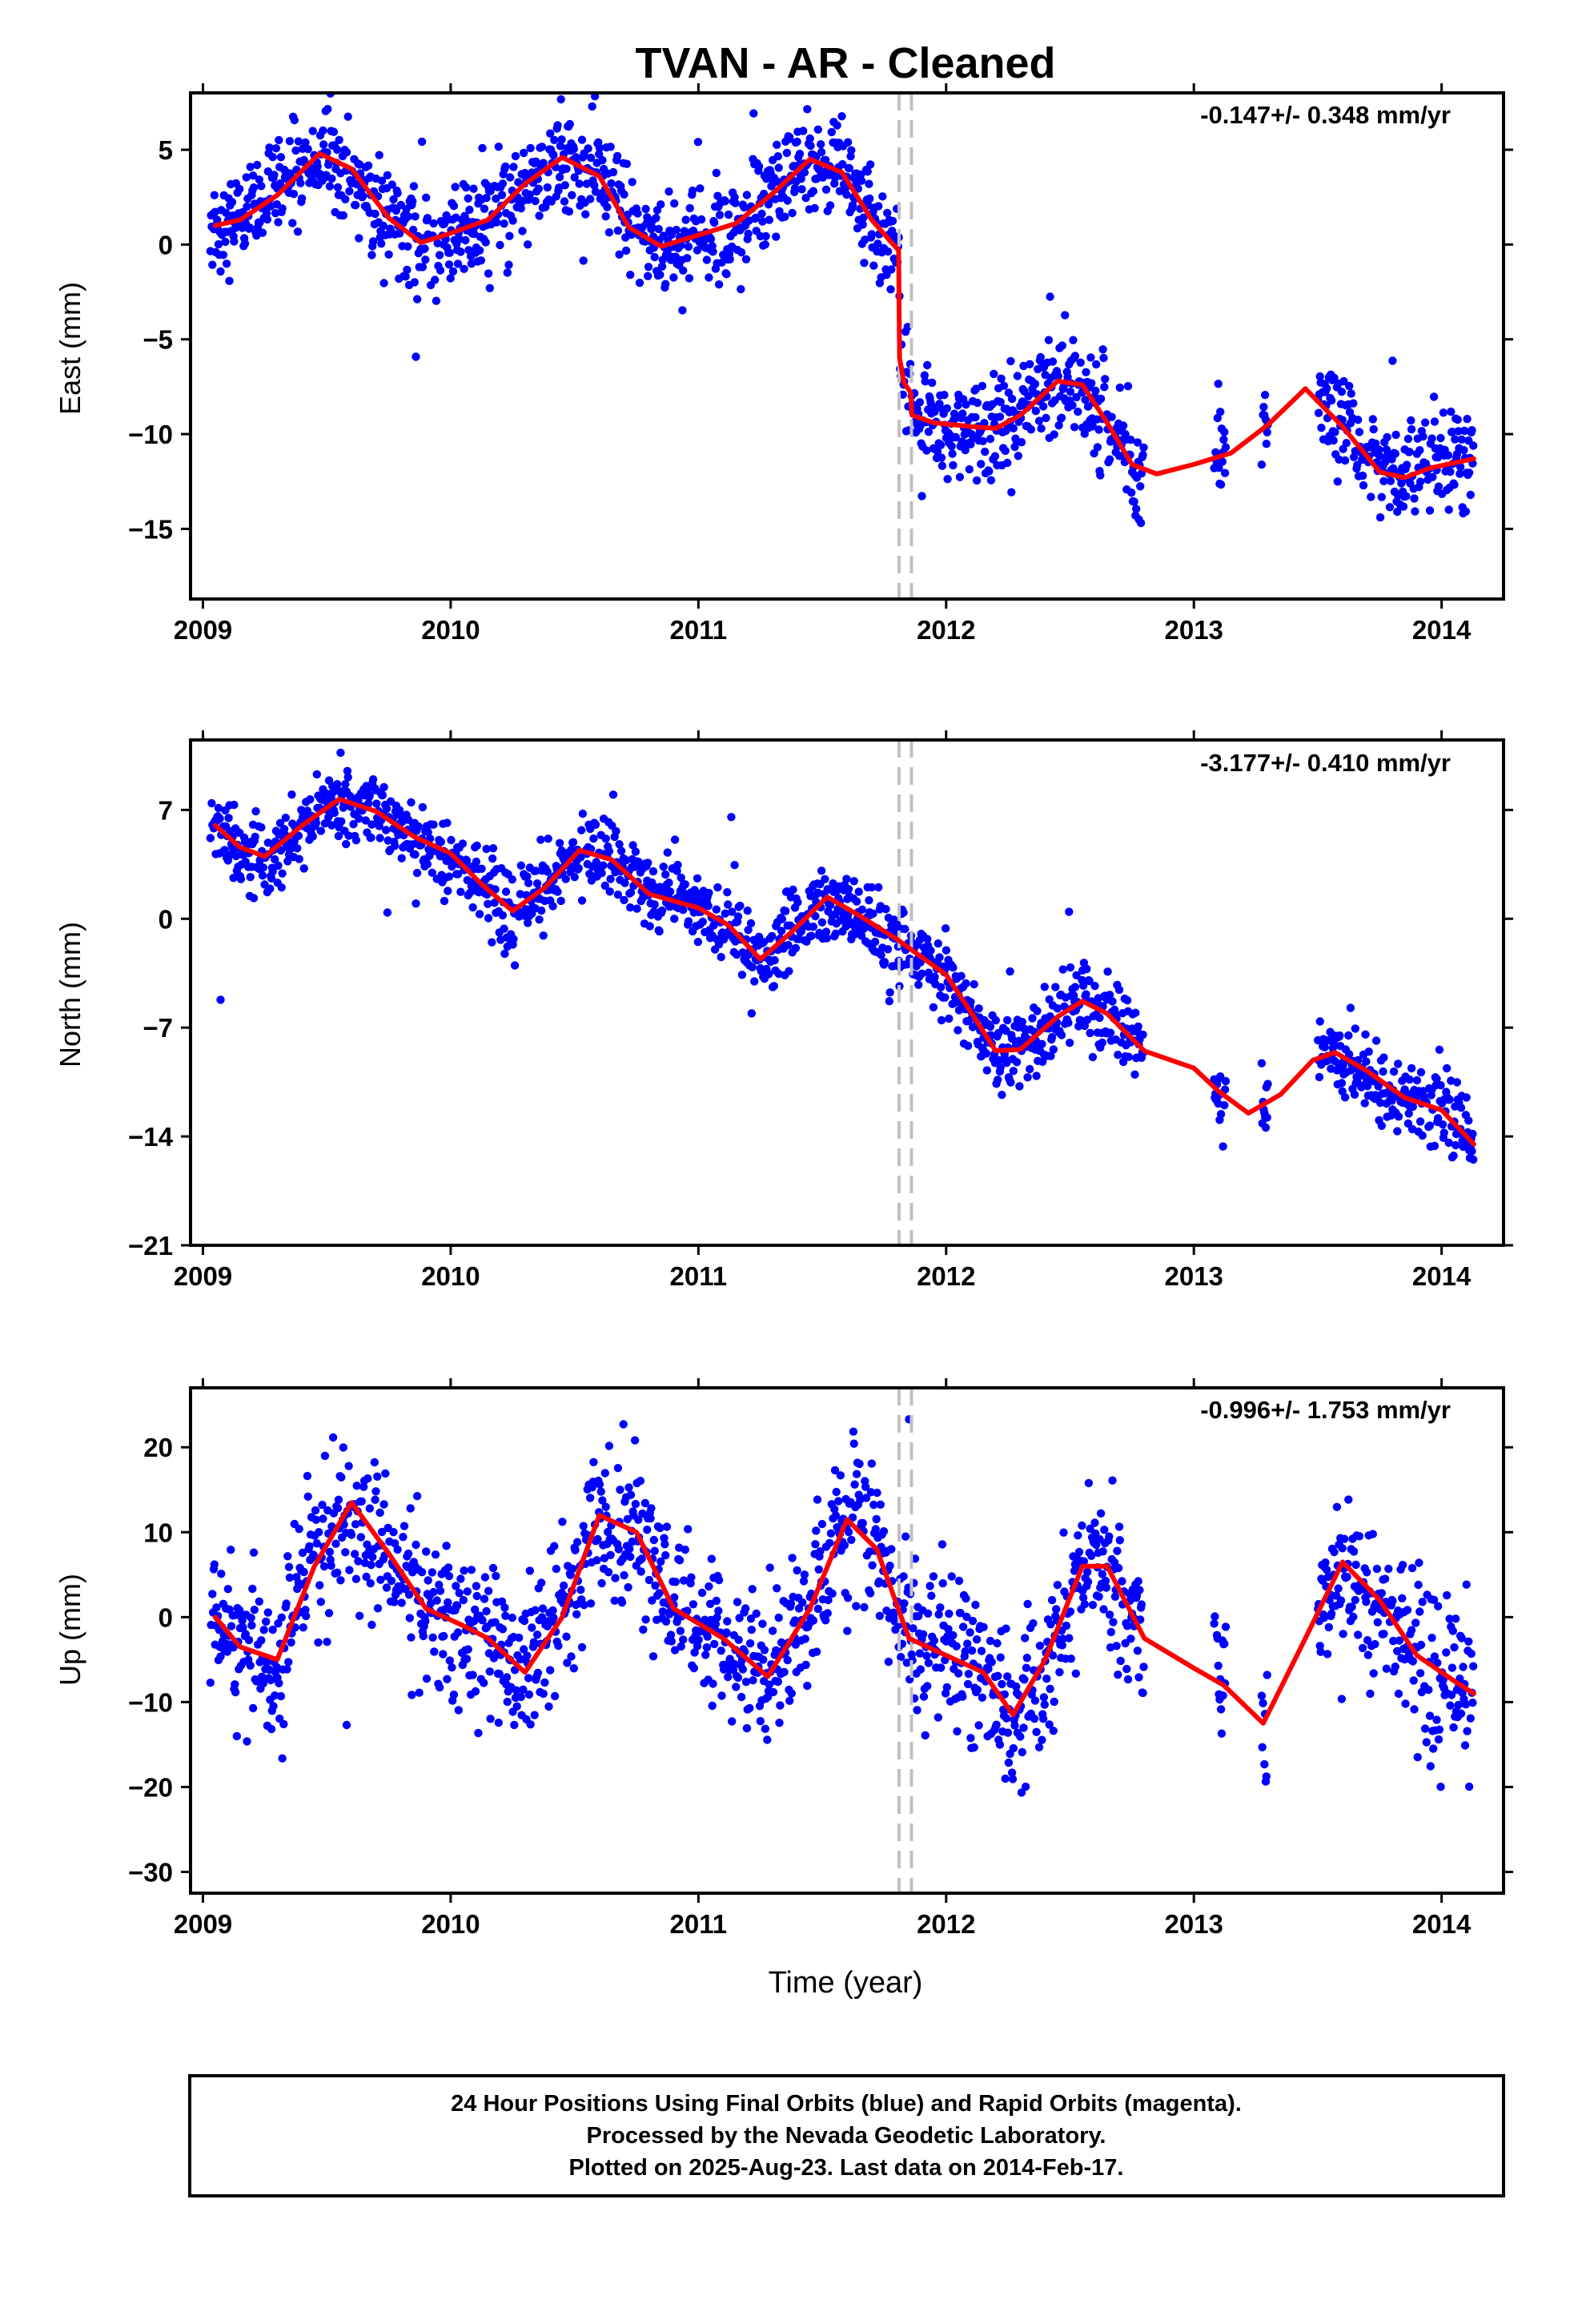 Image resolution: width=1582 pixels, height=2324 pixels. What do you see at coordinates (844, 972) in the screenshot?
I see `north-fit-line` at bounding box center [844, 972].